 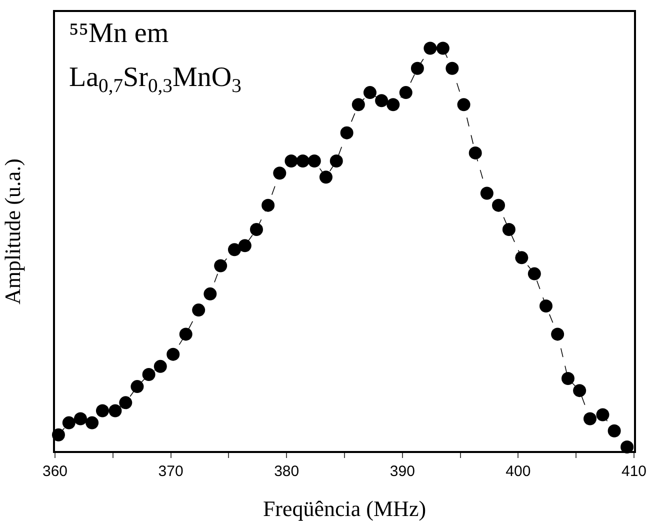 What do you see at coordinates (287, 471) in the screenshot?
I see `x-tick-label: 380` at bounding box center [287, 471].